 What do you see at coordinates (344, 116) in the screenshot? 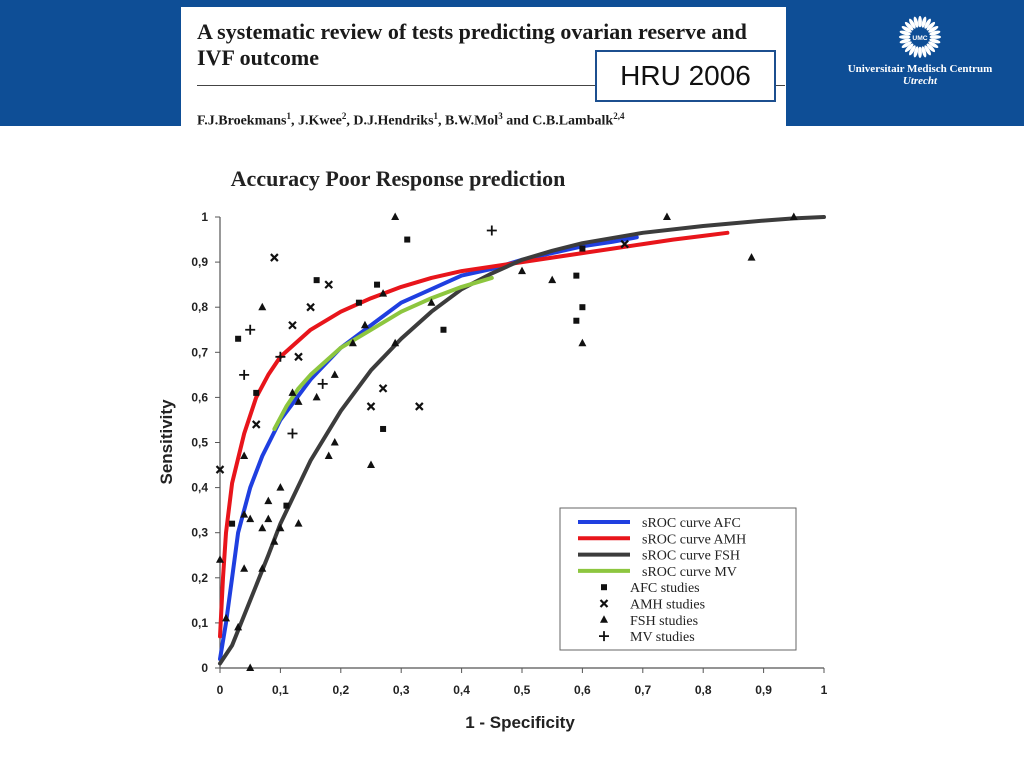
I see `author-affiliation: 2` at bounding box center [344, 116].